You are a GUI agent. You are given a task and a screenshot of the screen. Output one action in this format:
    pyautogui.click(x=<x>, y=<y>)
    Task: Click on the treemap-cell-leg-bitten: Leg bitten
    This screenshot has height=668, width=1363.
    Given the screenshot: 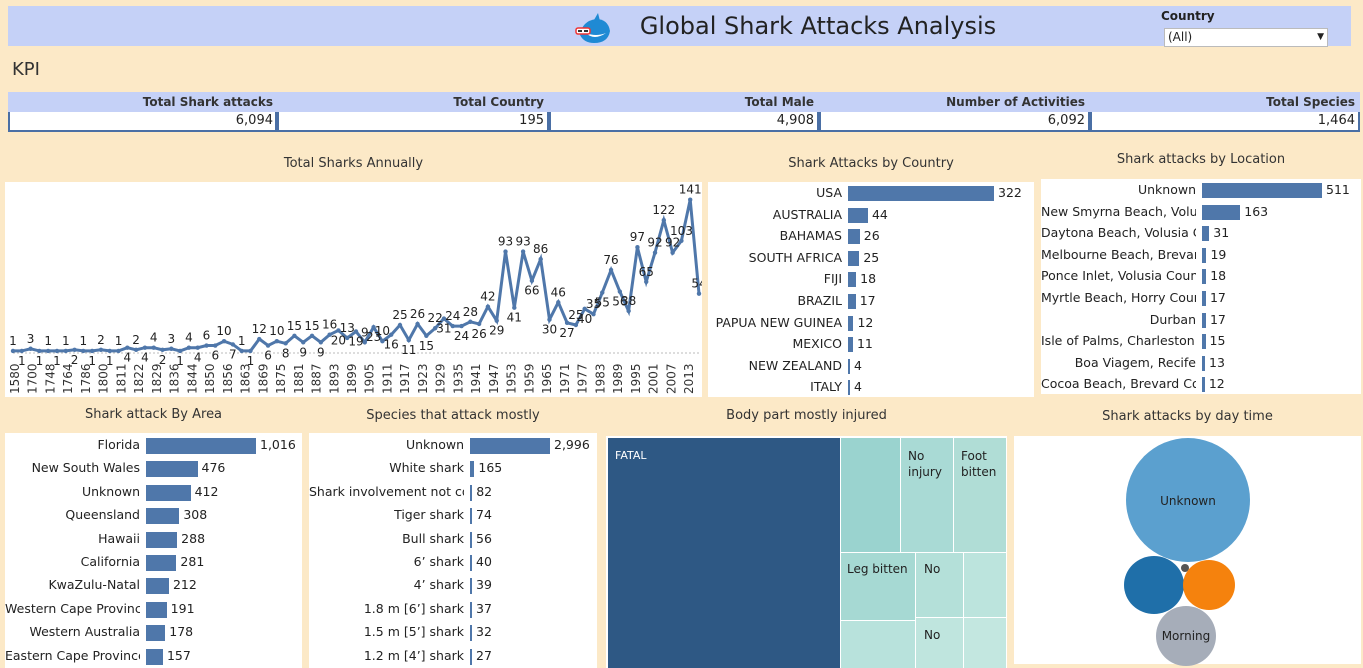 What is the action you would take?
    pyautogui.click(x=878, y=586)
    